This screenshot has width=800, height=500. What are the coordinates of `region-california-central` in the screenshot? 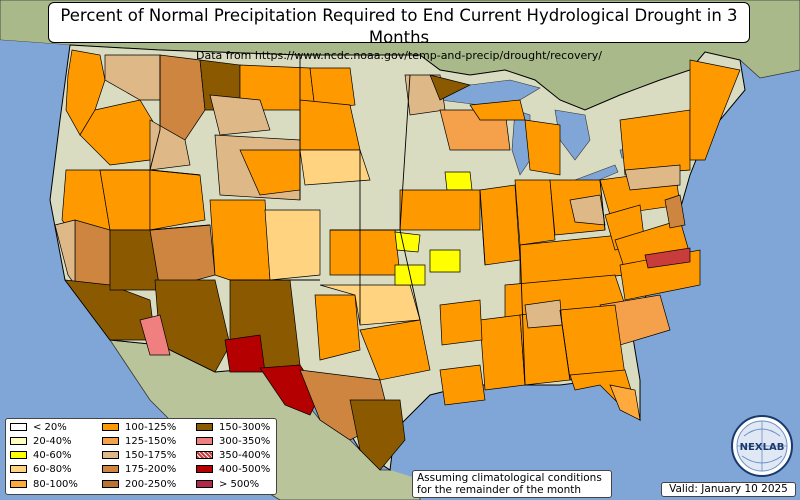 It's located at (92, 255).